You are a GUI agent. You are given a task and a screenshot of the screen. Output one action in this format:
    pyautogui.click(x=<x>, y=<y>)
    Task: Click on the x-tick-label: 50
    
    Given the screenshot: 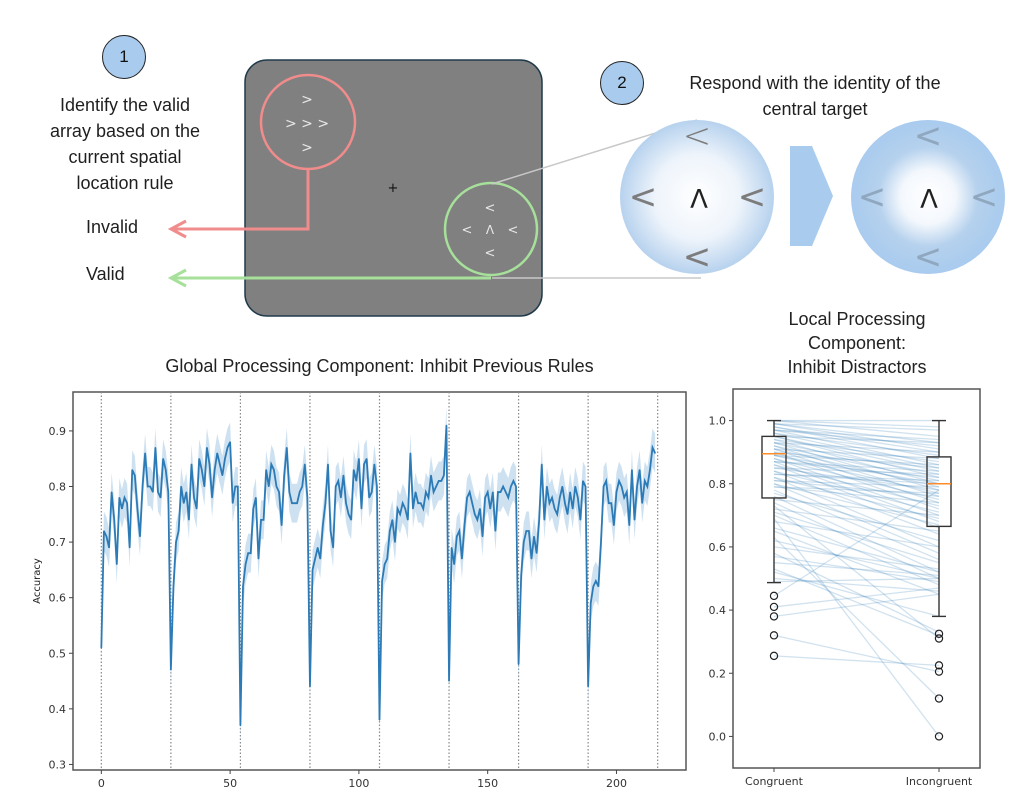 What is the action you would take?
    pyautogui.click(x=230, y=783)
    